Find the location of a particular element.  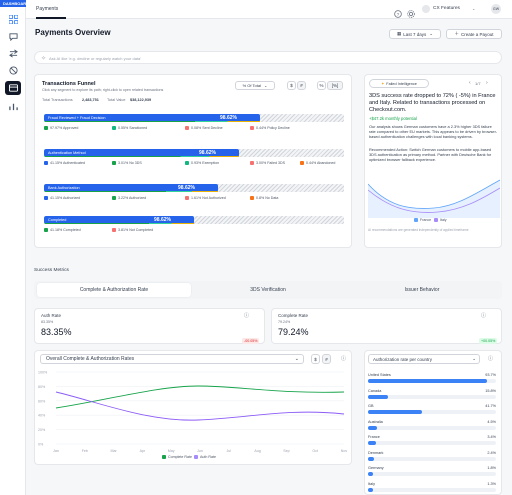

country-name: Germany is located at coordinates (376, 468).